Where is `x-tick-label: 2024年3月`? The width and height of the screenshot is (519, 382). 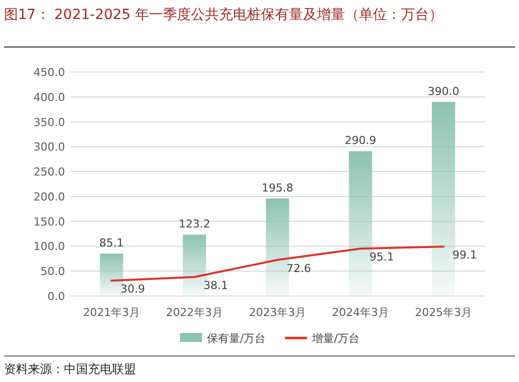
x-tick-label: 2024年3月 is located at coordinates (360, 312).